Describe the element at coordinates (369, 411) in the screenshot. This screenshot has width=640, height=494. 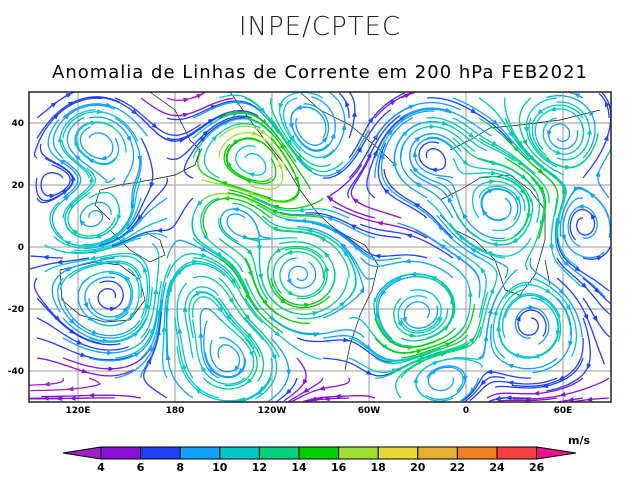
I see `x-tick-label: 60W` at that location.